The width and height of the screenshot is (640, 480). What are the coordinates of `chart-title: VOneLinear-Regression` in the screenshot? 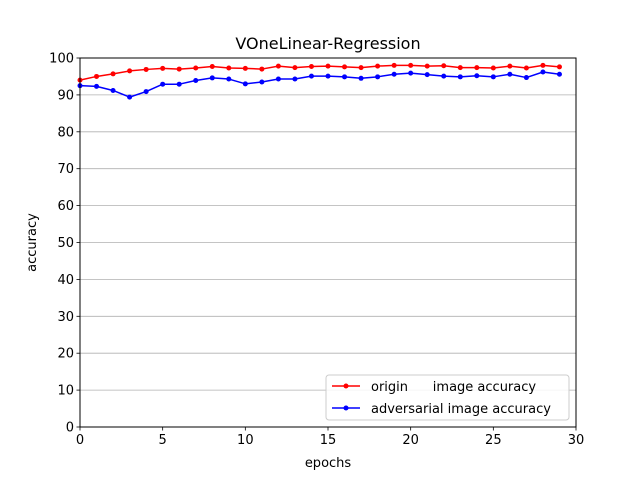 It's located at (327, 43).